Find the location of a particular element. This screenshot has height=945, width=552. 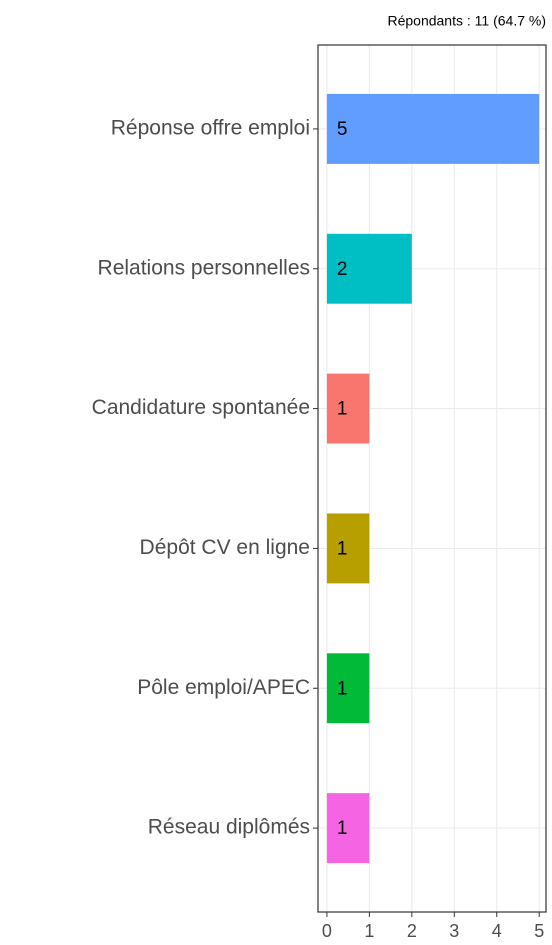

x-tick-label: 5 is located at coordinates (539, 931).